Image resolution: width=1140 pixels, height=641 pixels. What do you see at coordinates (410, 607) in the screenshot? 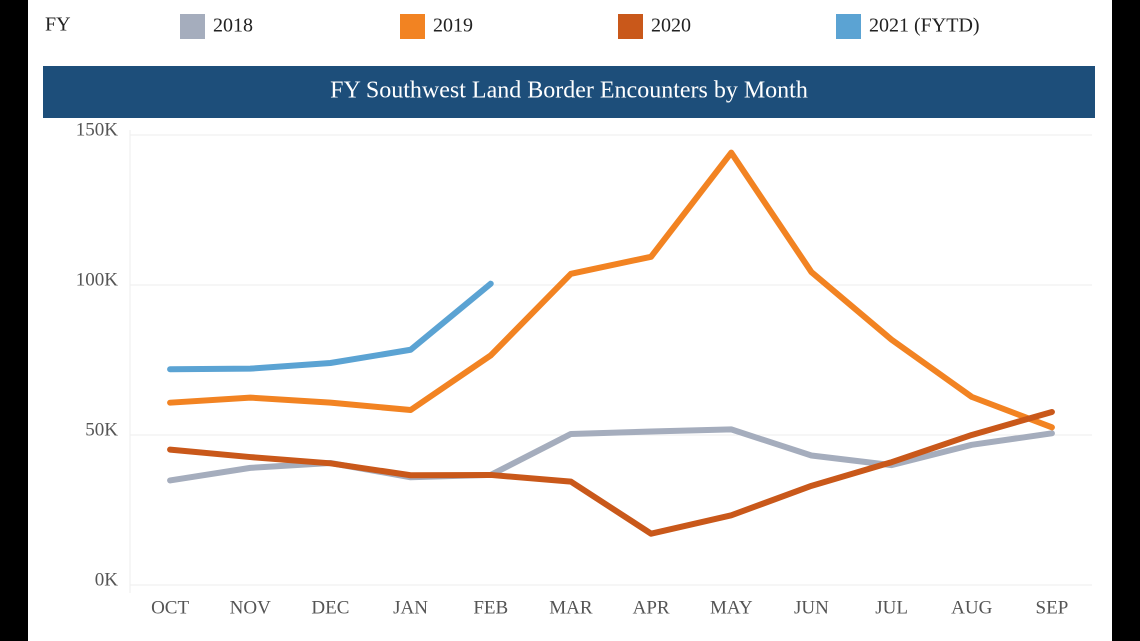
I see `x-tick-label: JAN` at bounding box center [410, 607].